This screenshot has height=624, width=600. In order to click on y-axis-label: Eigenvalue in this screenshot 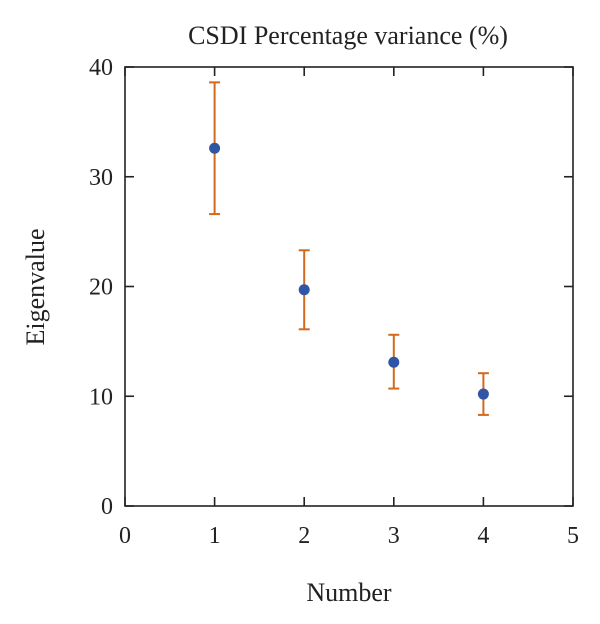, I will do `click(35, 287)`.